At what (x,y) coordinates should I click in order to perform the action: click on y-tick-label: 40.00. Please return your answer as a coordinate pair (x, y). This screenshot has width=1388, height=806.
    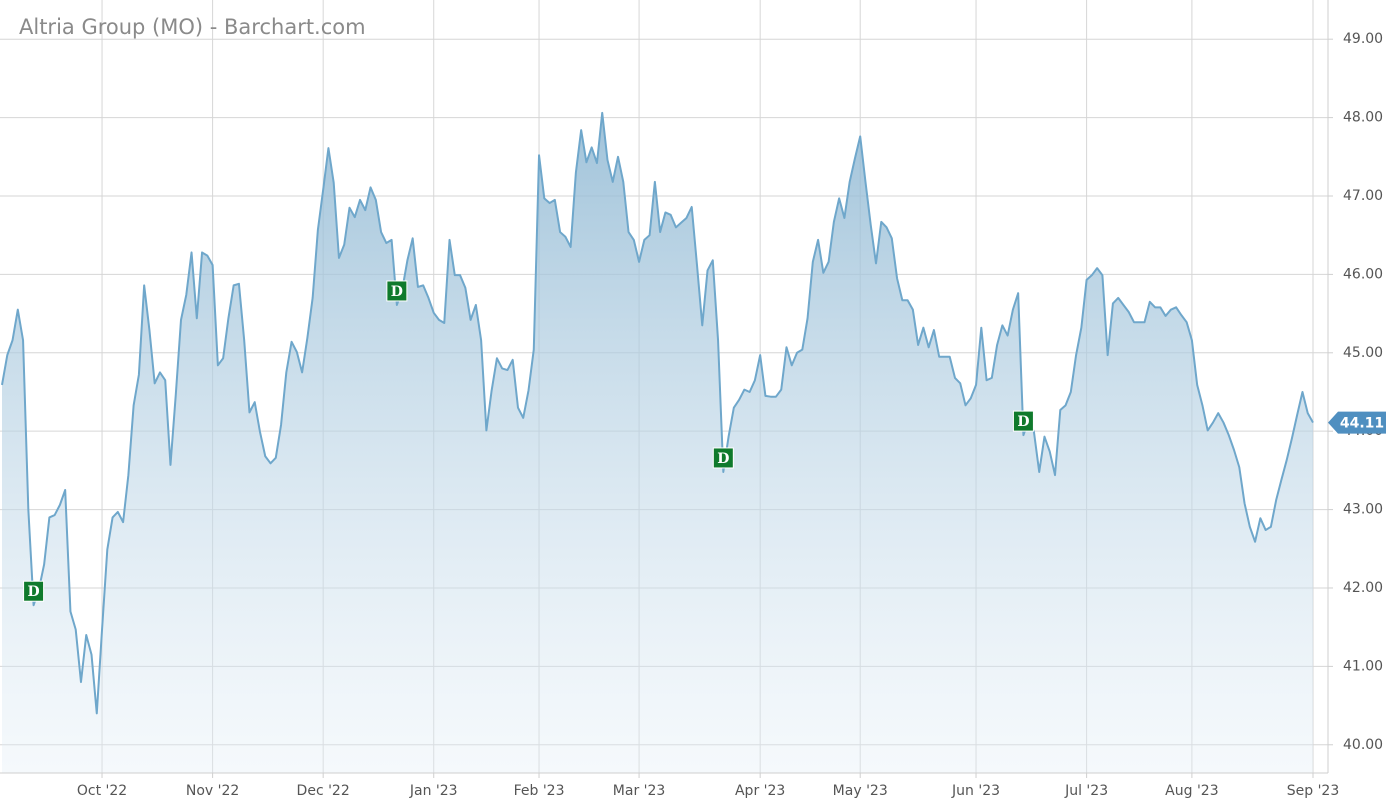
    Looking at the image, I should click on (1363, 745).